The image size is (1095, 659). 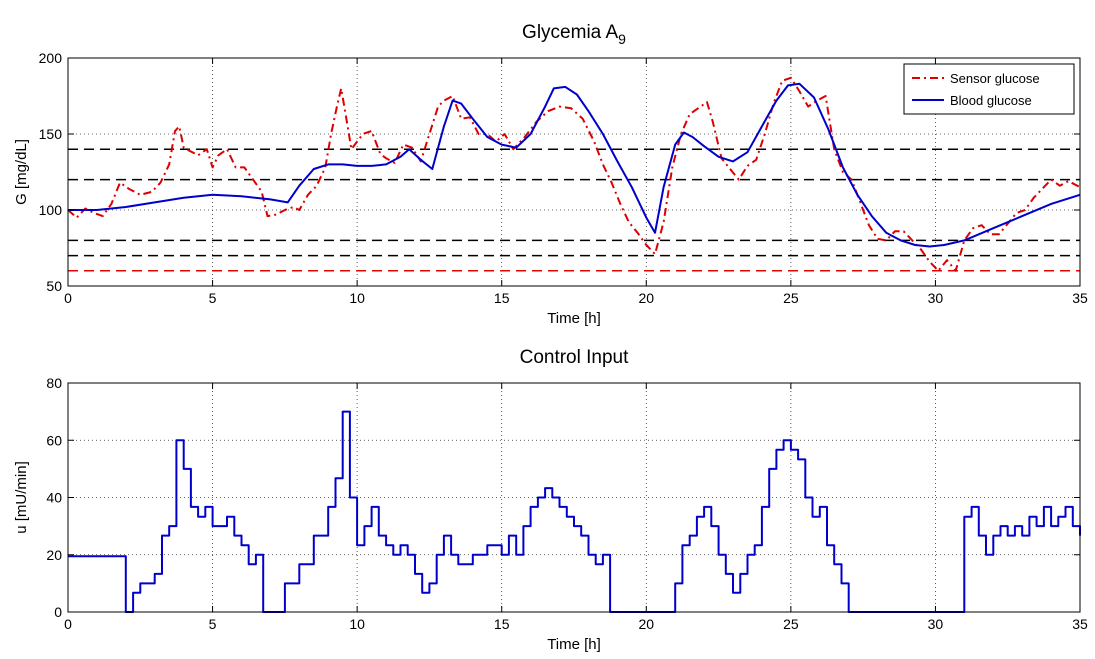 I want to click on y-tick-label: 20, so click(x=54, y=555).